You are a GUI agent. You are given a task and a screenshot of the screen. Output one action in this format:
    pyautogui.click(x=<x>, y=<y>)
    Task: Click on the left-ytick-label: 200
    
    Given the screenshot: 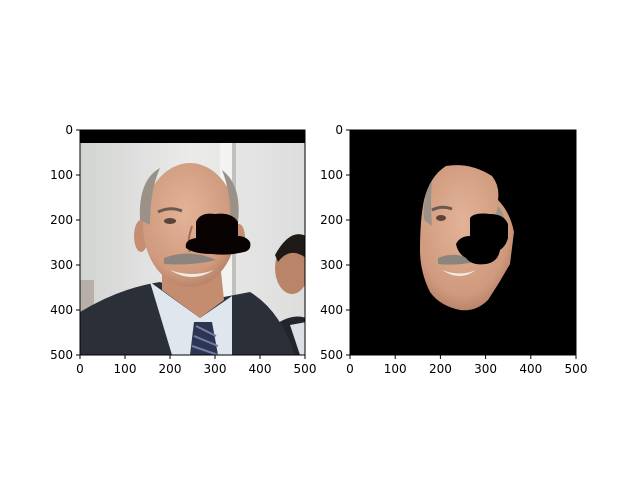 What is the action you would take?
    pyautogui.click(x=61, y=220)
    